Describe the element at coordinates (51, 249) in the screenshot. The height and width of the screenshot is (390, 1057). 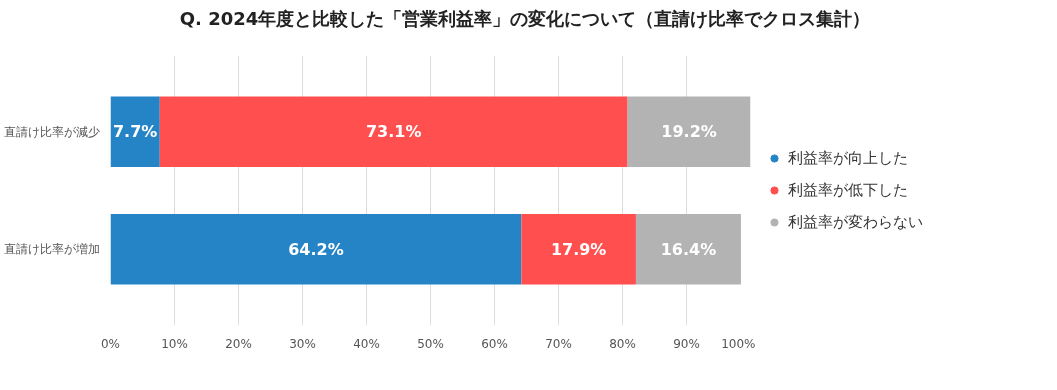
I see `y-tick-label: 直請け比率が増加` at that location.